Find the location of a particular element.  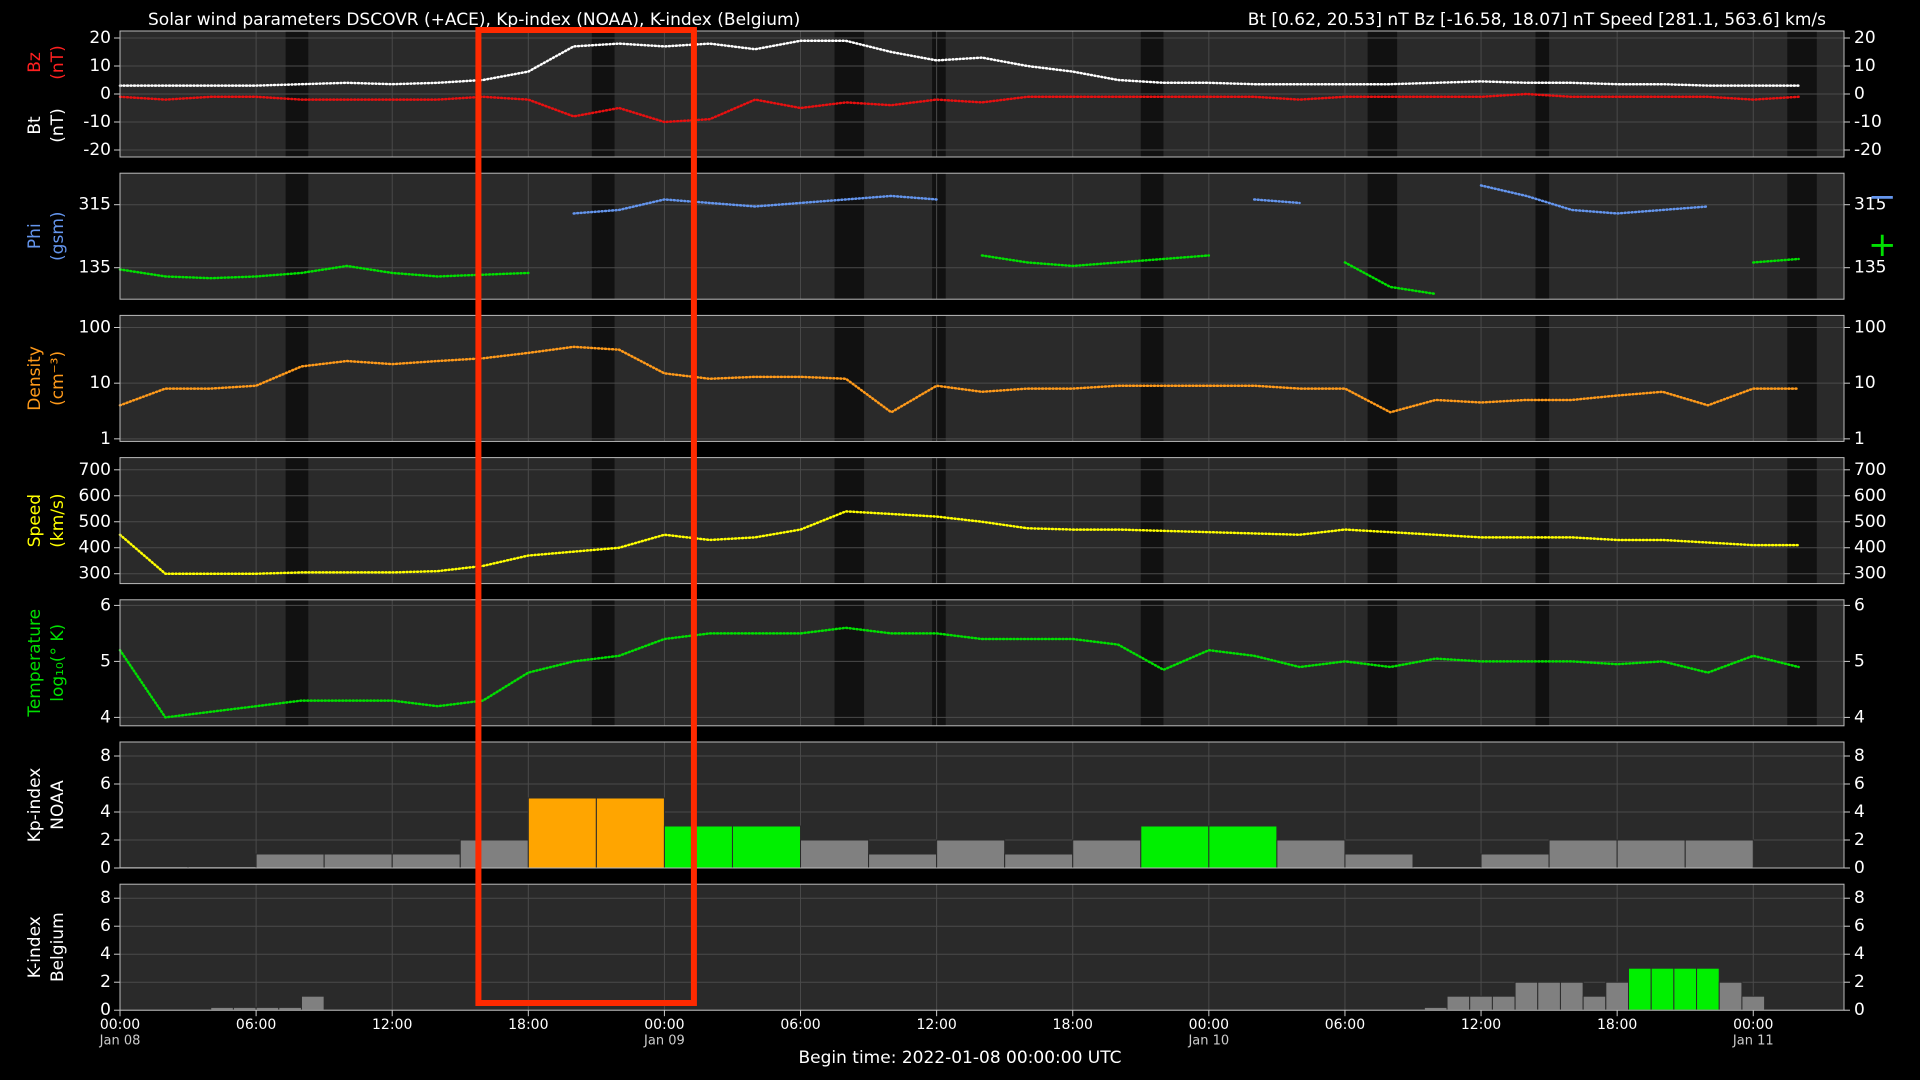

y-axis-label: Temperature is located at coordinates (35, 663).